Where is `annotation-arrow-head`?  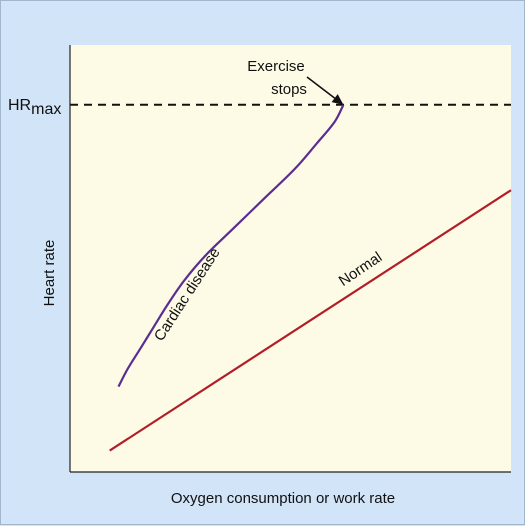 annotation-arrow-head is located at coordinates (337, 99).